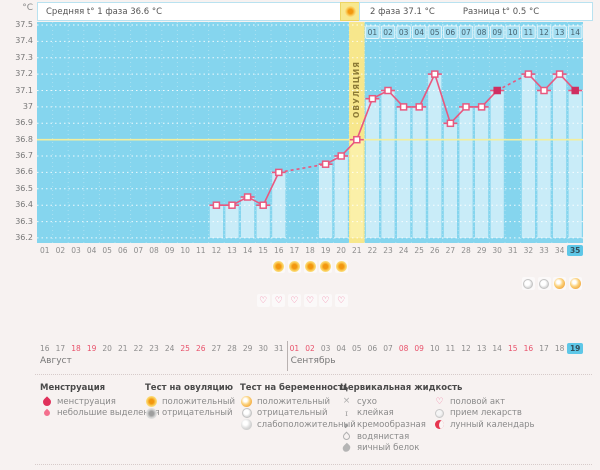 Image resolution: width=600 pixels, height=470 pixels. What do you see at coordinates (198, 401) in the screenshot?
I see `legend-item-label: положительный` at bounding box center [198, 401].